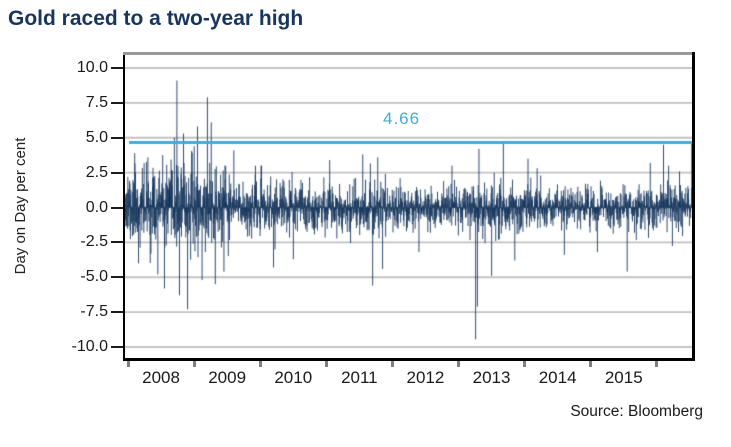 Image resolution: width=731 pixels, height=447 pixels. Describe the element at coordinates (623, 377) in the screenshot. I see `x-tick-label: 2015` at that location.